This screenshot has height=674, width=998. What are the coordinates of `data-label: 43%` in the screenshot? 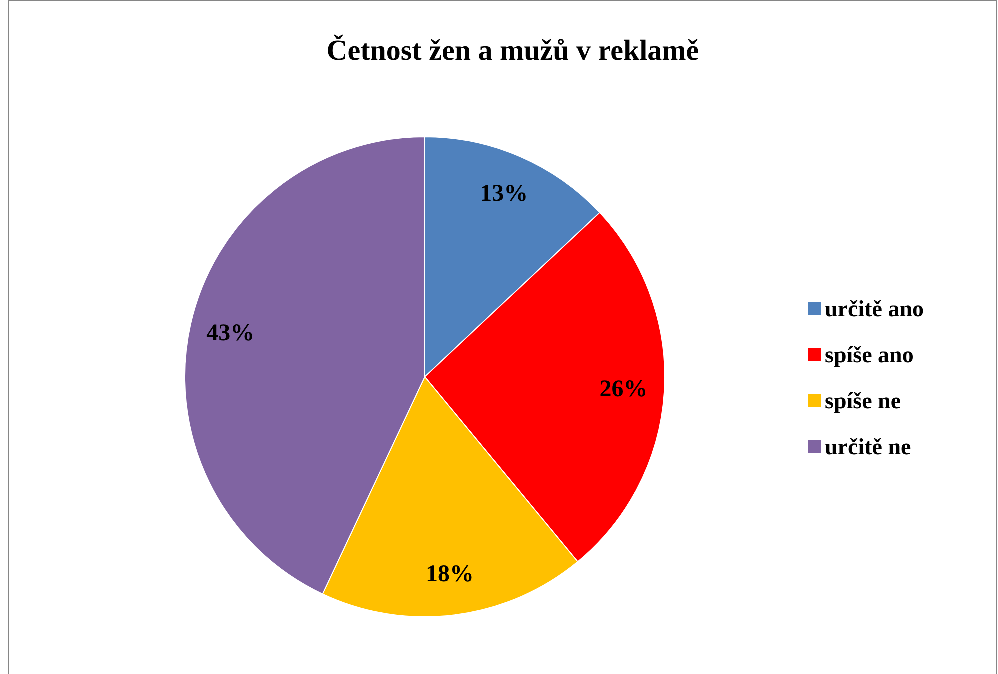 It's located at (230, 333).